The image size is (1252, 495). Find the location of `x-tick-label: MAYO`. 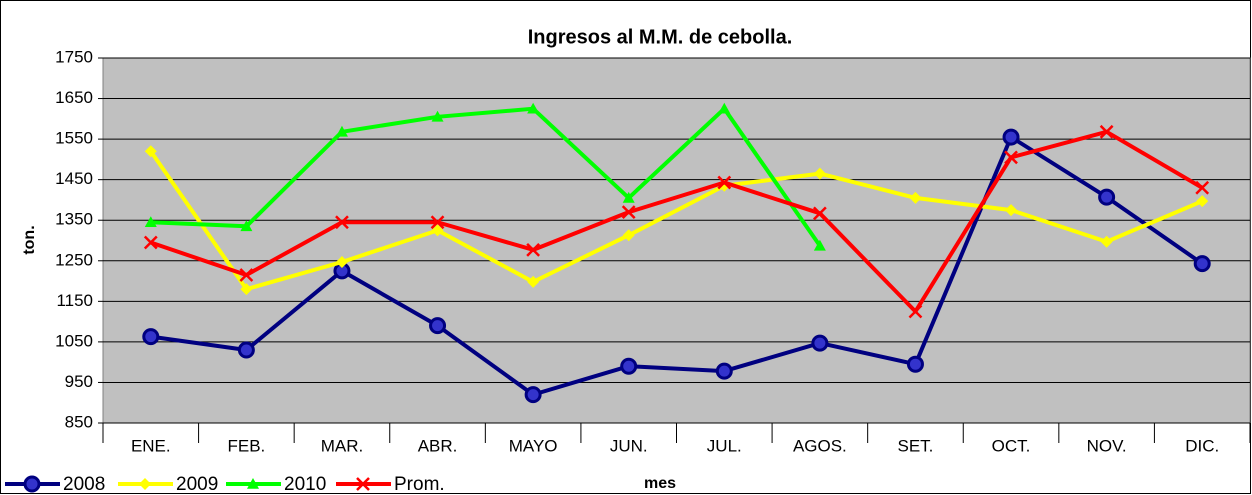

x-tick-label: MAYO is located at coordinates (533, 445).